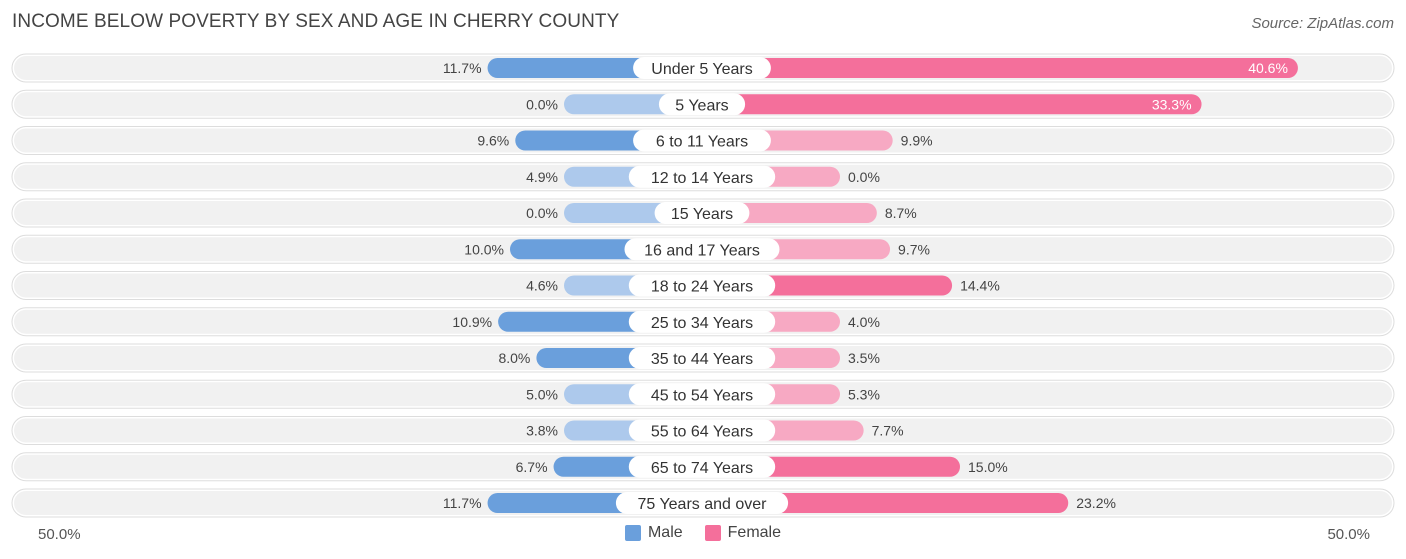  I want to click on axis-left-label: 50.0%, so click(59, 534).